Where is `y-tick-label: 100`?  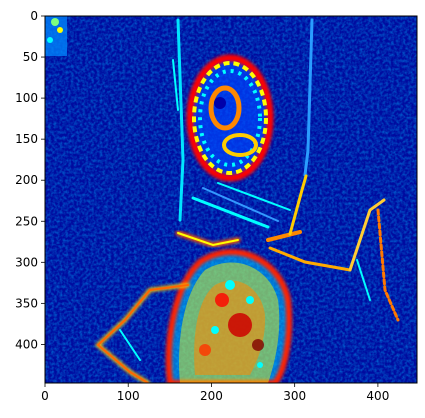 y-tick-label: 100 is located at coordinates (26, 98).